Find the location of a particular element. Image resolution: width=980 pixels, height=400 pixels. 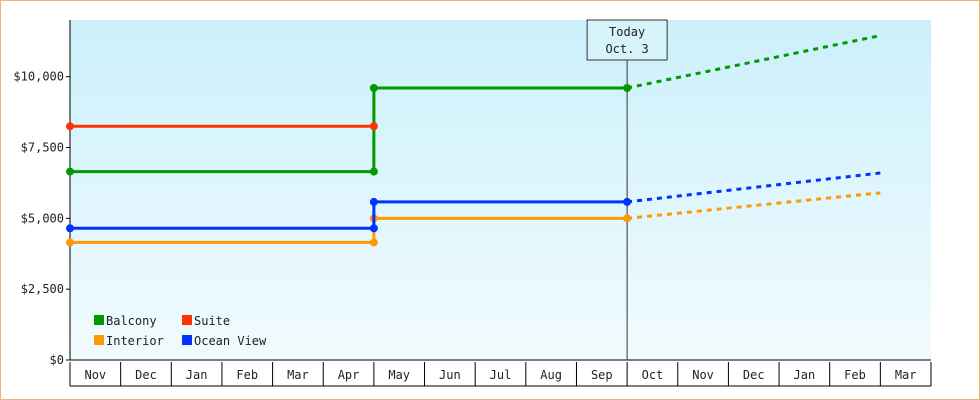

legend-swatch-interior is located at coordinates (99, 340).